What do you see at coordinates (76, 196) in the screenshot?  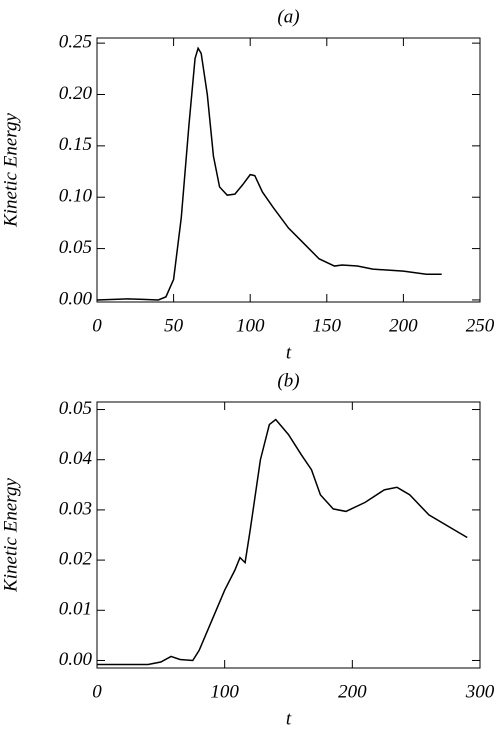 I see `y-tick-label: 0.10` at bounding box center [76, 196].